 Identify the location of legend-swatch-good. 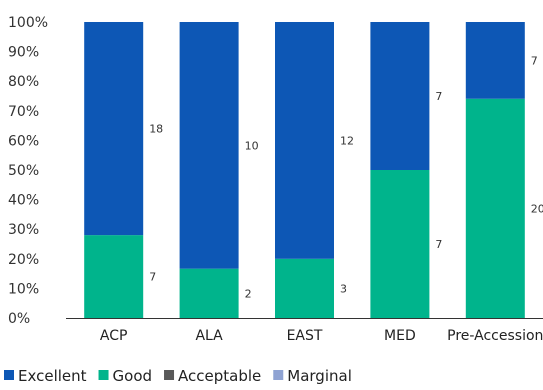
(103, 375).